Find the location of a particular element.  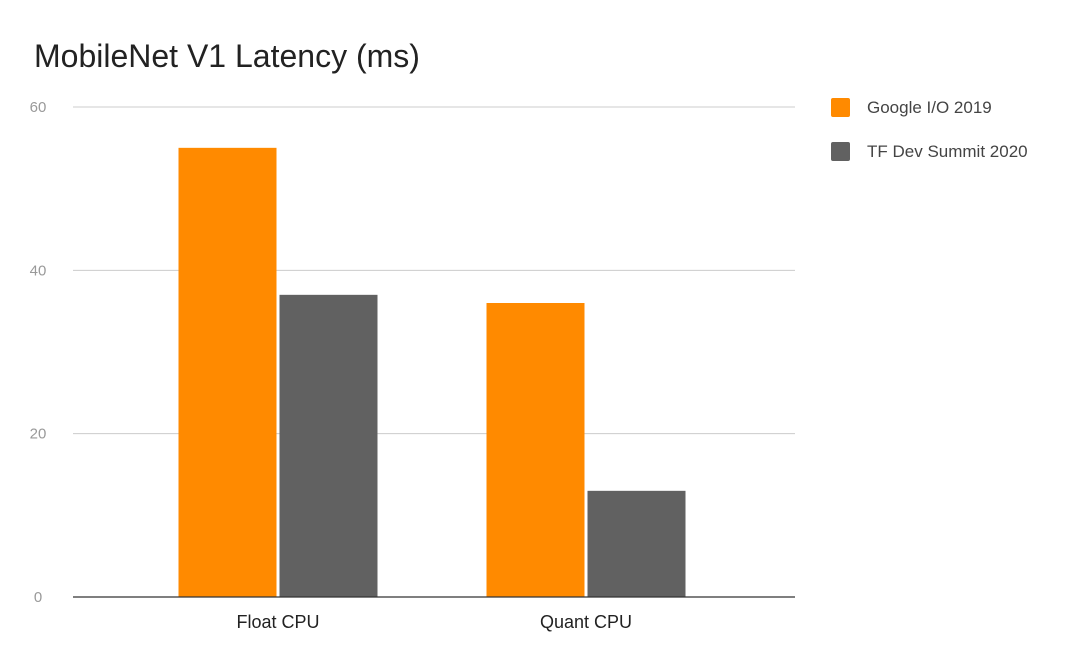

y-tick-label: 40 is located at coordinates (38, 270).